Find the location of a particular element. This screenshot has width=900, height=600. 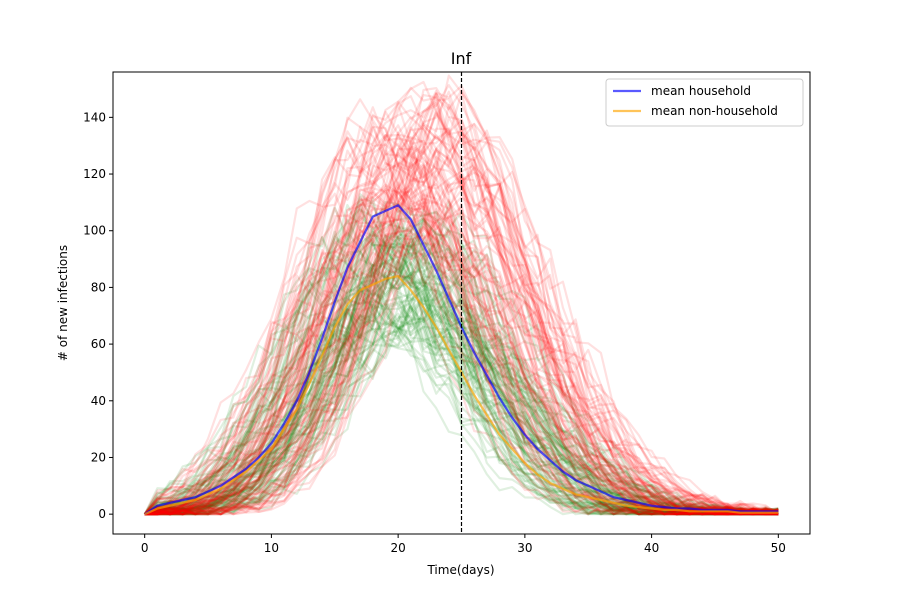

y-tick-label: 80 is located at coordinates (98, 287).